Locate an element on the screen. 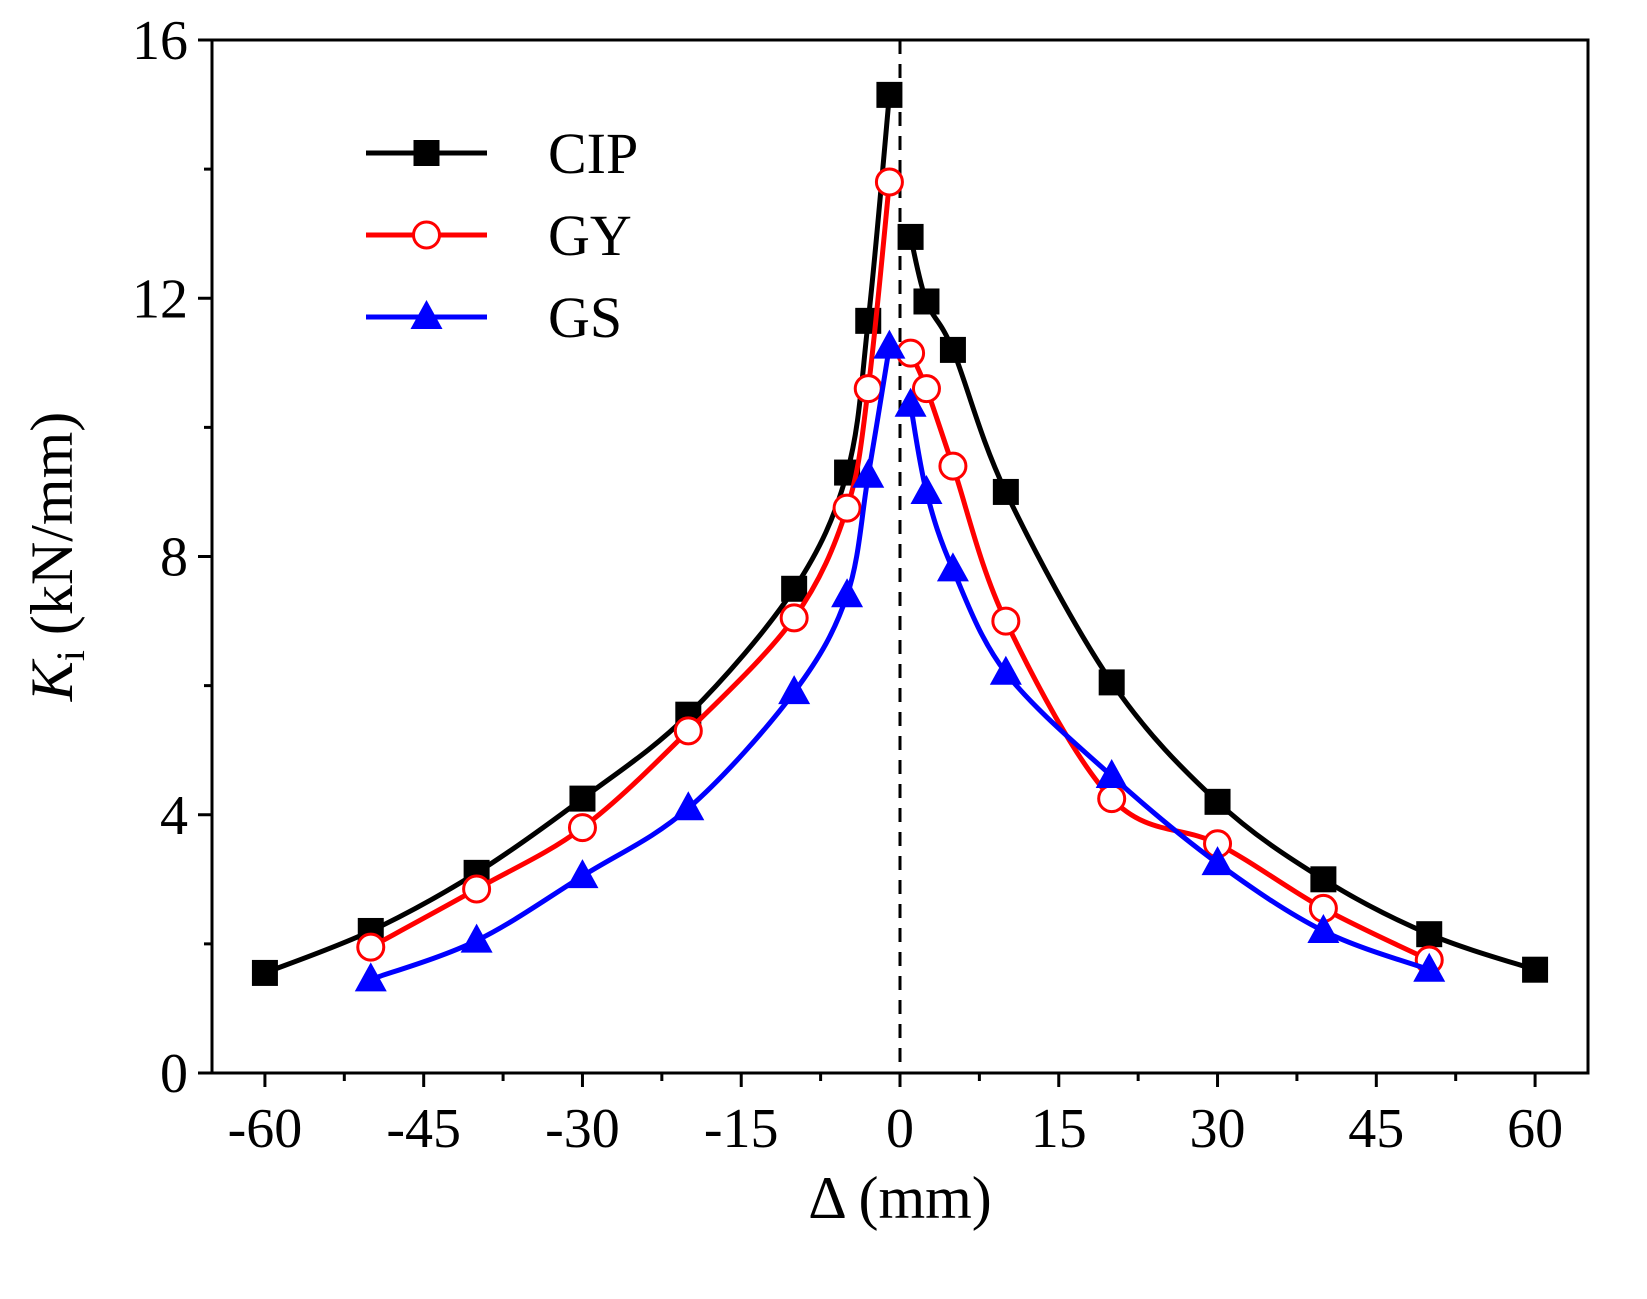 Image resolution: width=1647 pixels, height=1299 pixels. x-tick-label: 0 is located at coordinates (900, 1129).